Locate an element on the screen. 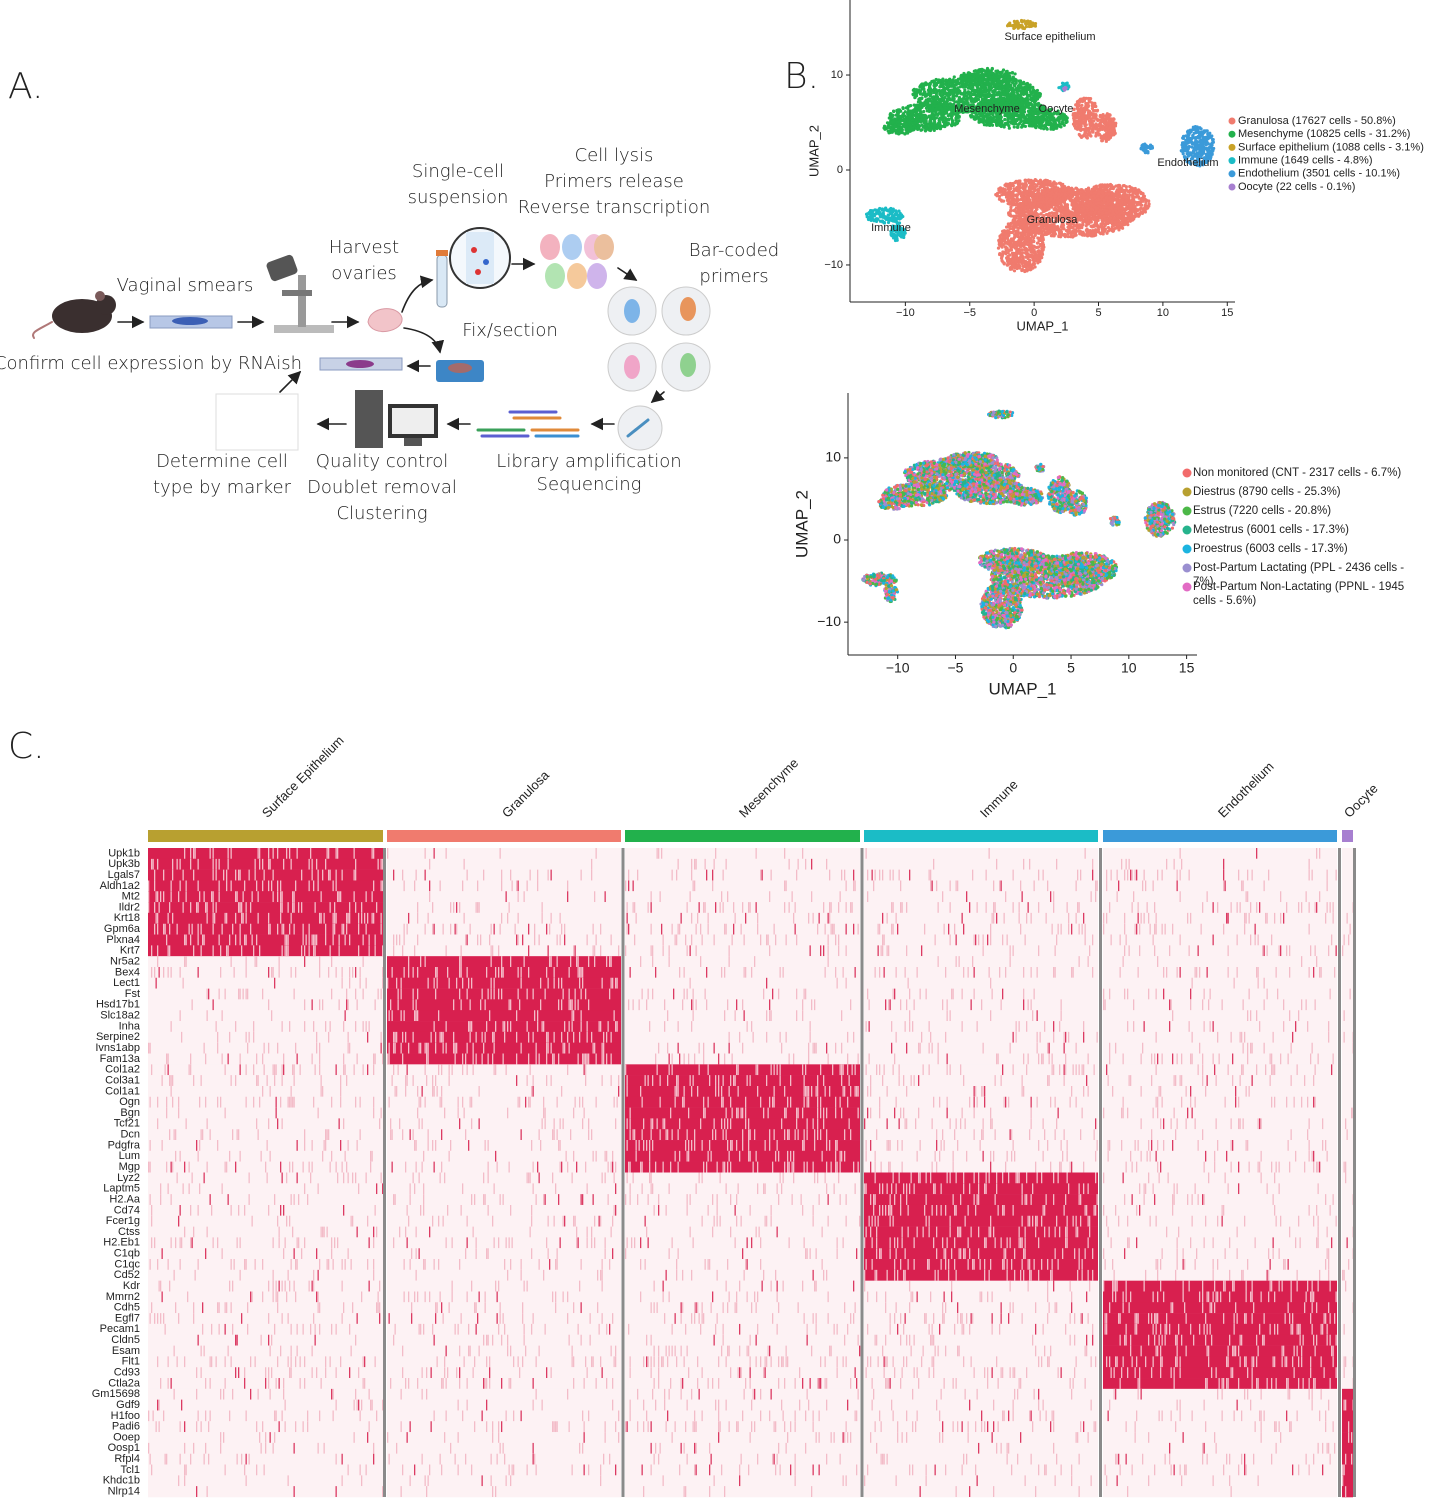  step-label: Library amplification is located at coordinates (588, 461).